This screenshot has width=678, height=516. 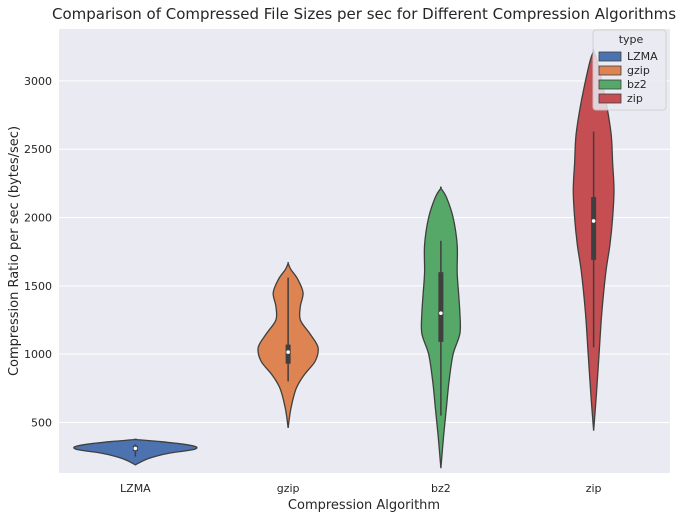 What do you see at coordinates (593, 221) in the screenshot?
I see `median-point-zip` at bounding box center [593, 221].